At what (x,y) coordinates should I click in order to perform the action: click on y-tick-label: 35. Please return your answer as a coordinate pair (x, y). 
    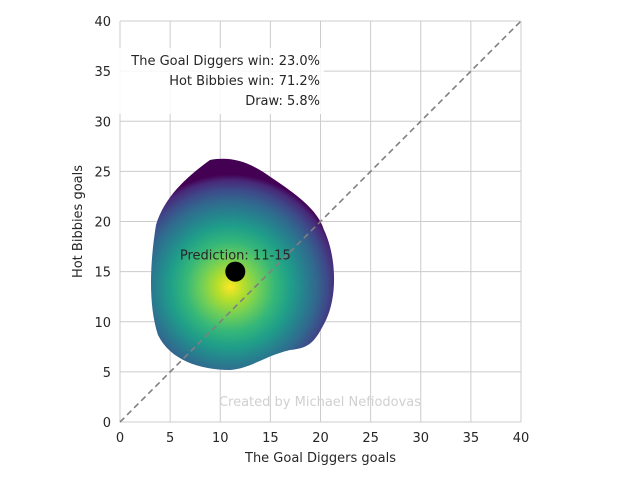
    Looking at the image, I should click on (102, 72).